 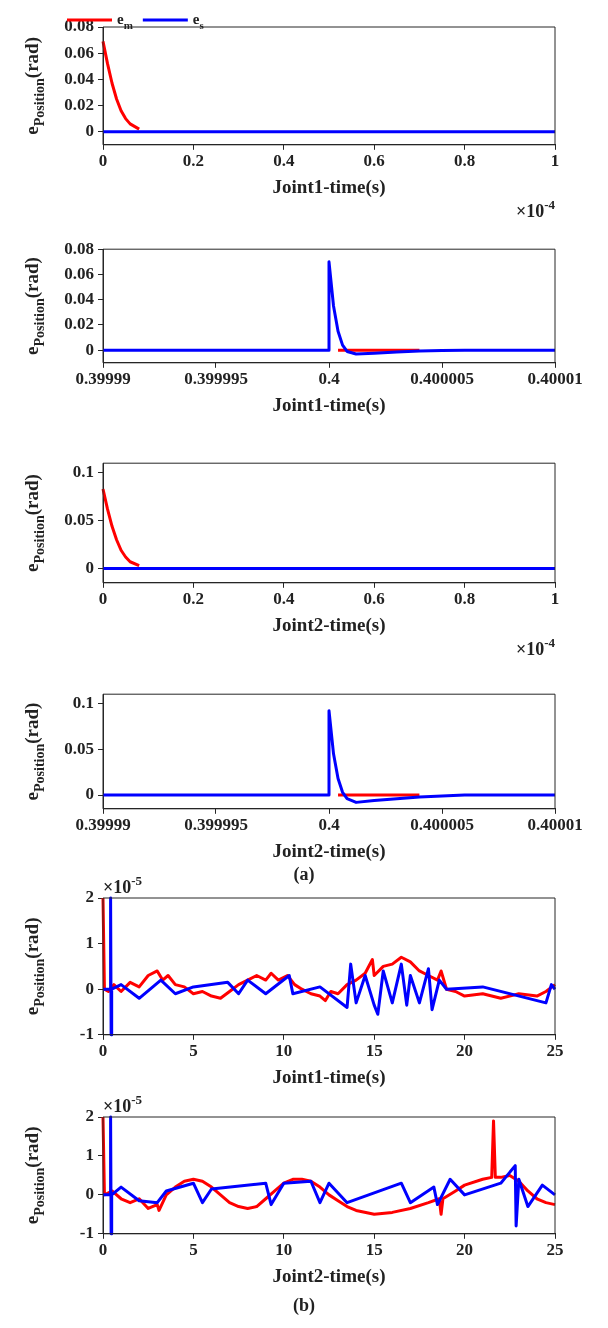 What do you see at coordinates (304, 1305) in the screenshot?
I see `text: (b)` at bounding box center [304, 1305].